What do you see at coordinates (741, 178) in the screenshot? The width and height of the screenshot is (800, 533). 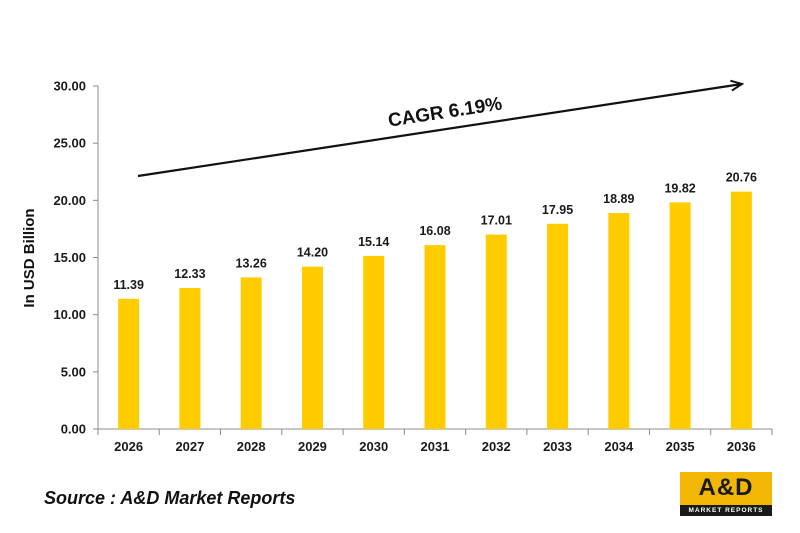 I see `bar-value-label: 20.76` at bounding box center [741, 178].